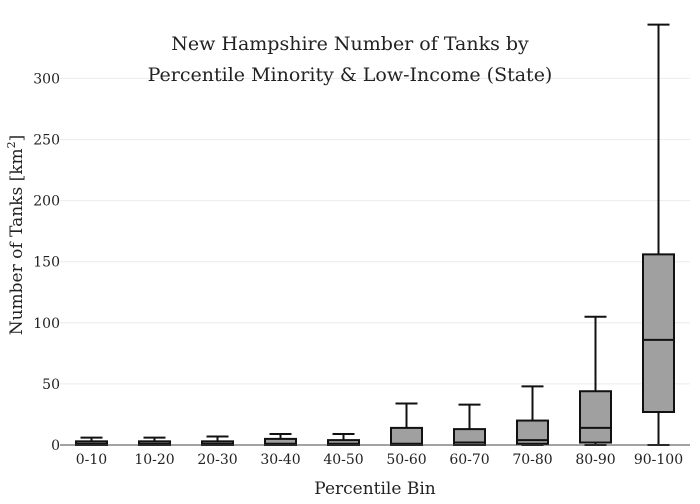  I want to click on x-tick-label-50-60: 50-60, so click(406, 460).